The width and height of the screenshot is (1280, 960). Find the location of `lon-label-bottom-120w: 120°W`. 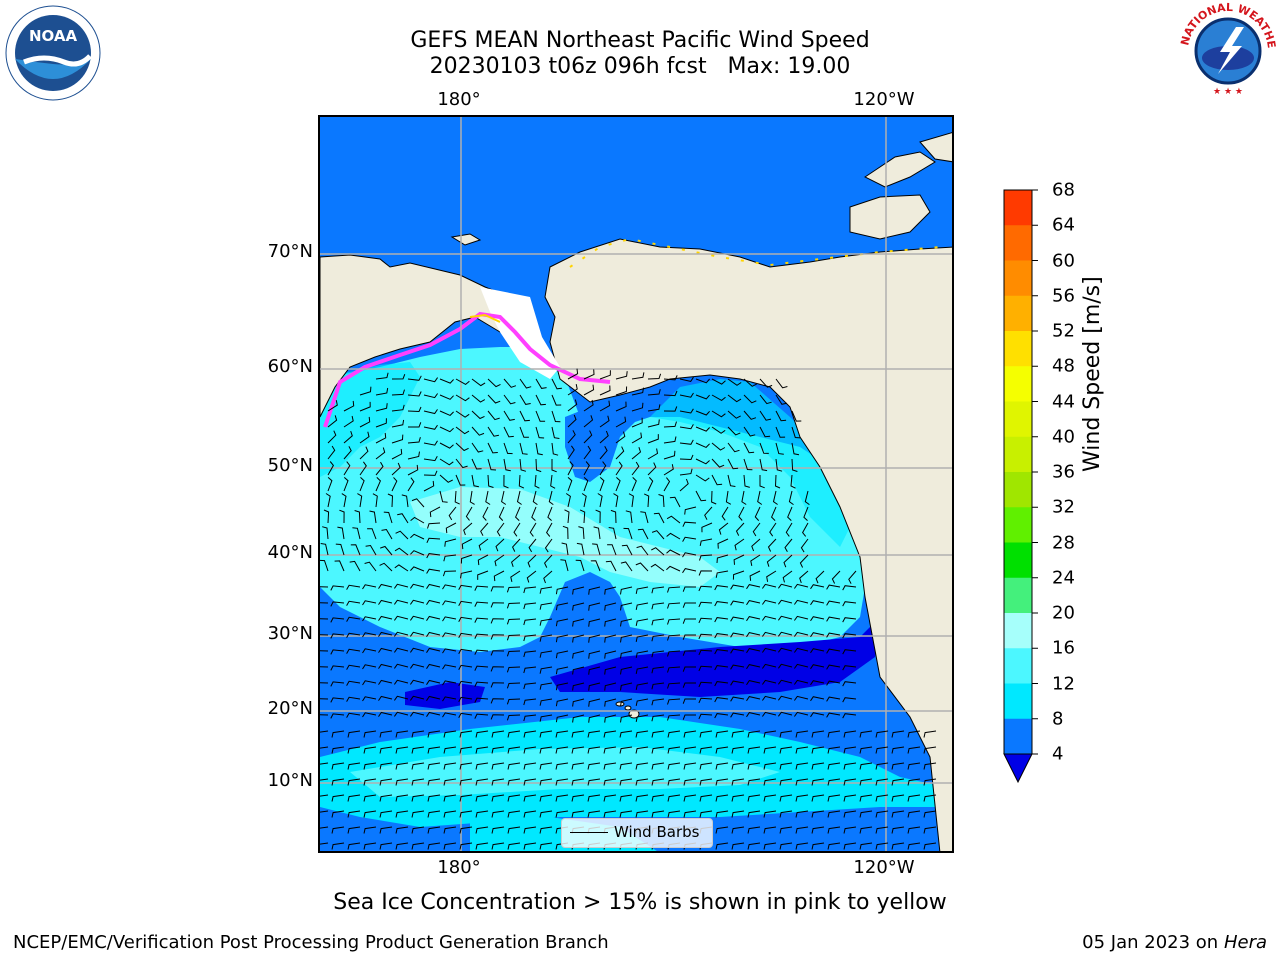

lon-label-bottom-120w: 120°W is located at coordinates (884, 867).